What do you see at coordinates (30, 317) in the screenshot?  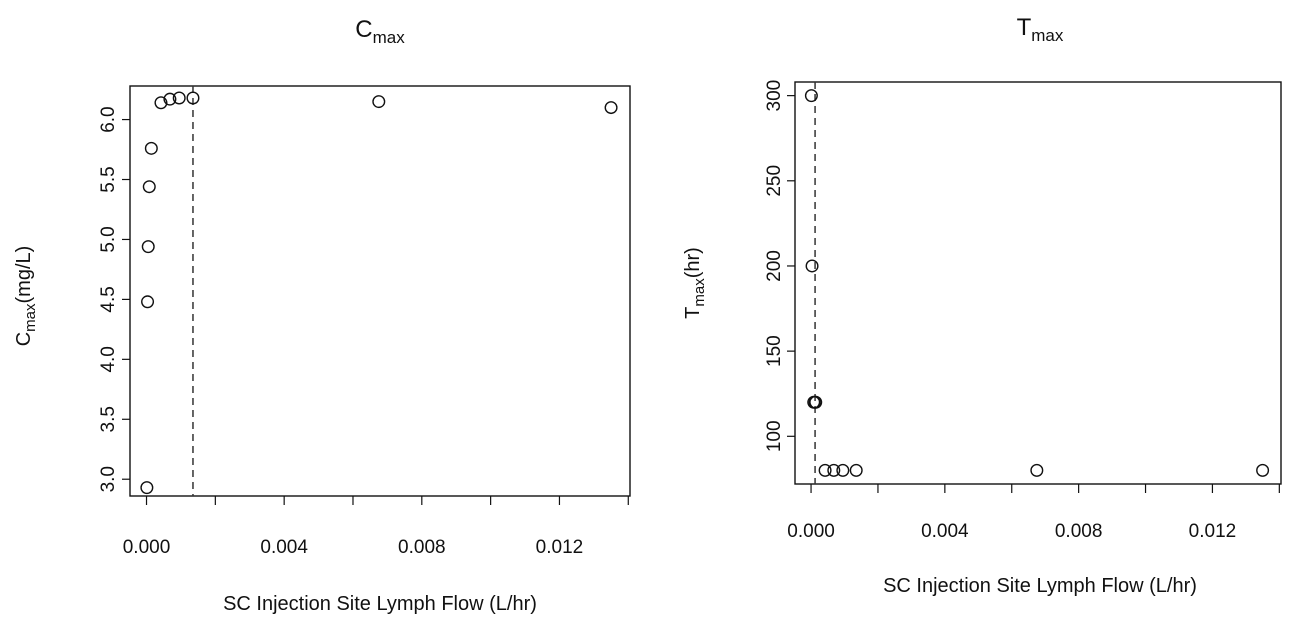 I see `cmax-ylabel-sub: max` at bounding box center [30, 317].